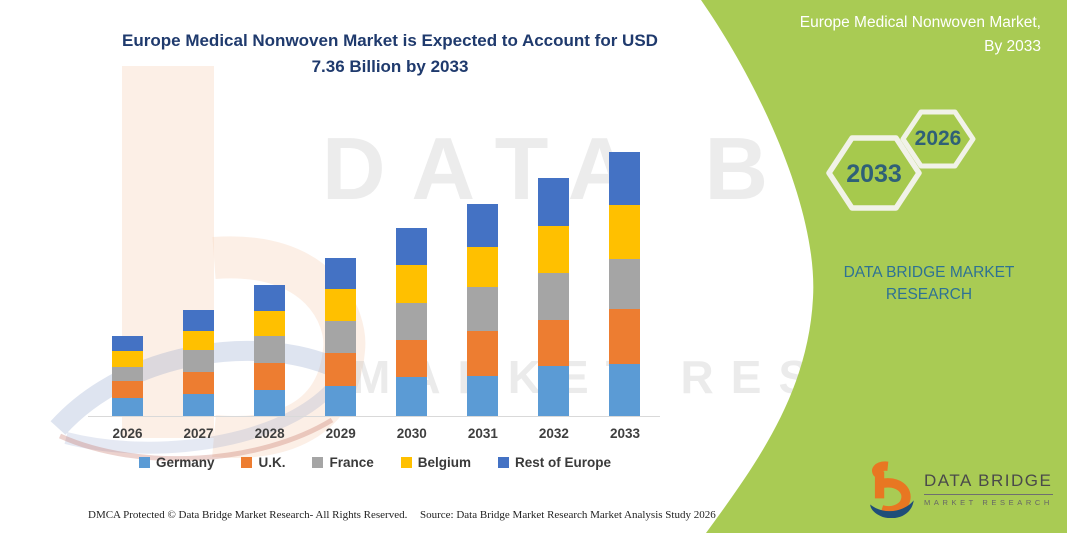  I want to click on bar-segment-2032-france, so click(554, 296).